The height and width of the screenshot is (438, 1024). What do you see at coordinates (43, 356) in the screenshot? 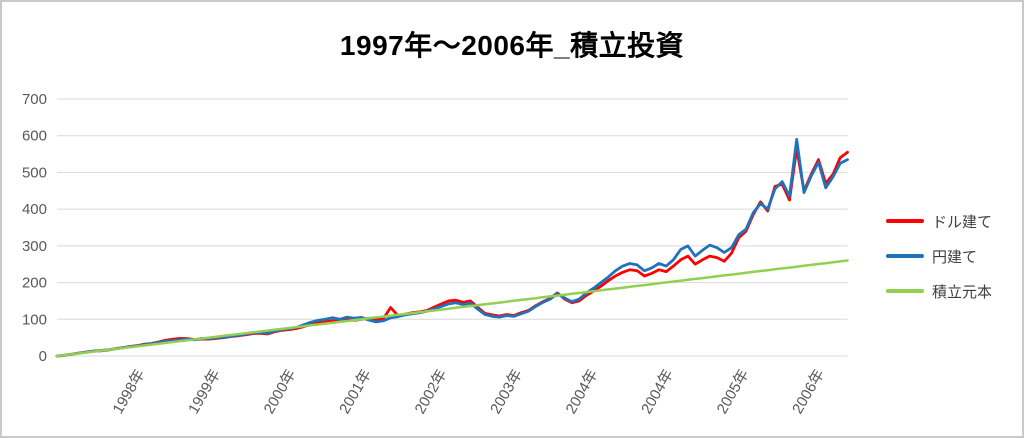
I see `y-axis-tick-label: 0` at bounding box center [43, 356].